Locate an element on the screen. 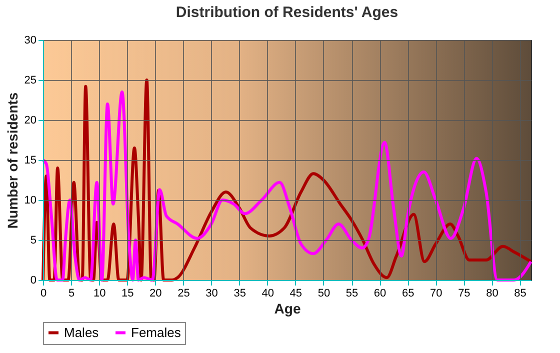  y-tick-label: 20 is located at coordinates (30, 120).